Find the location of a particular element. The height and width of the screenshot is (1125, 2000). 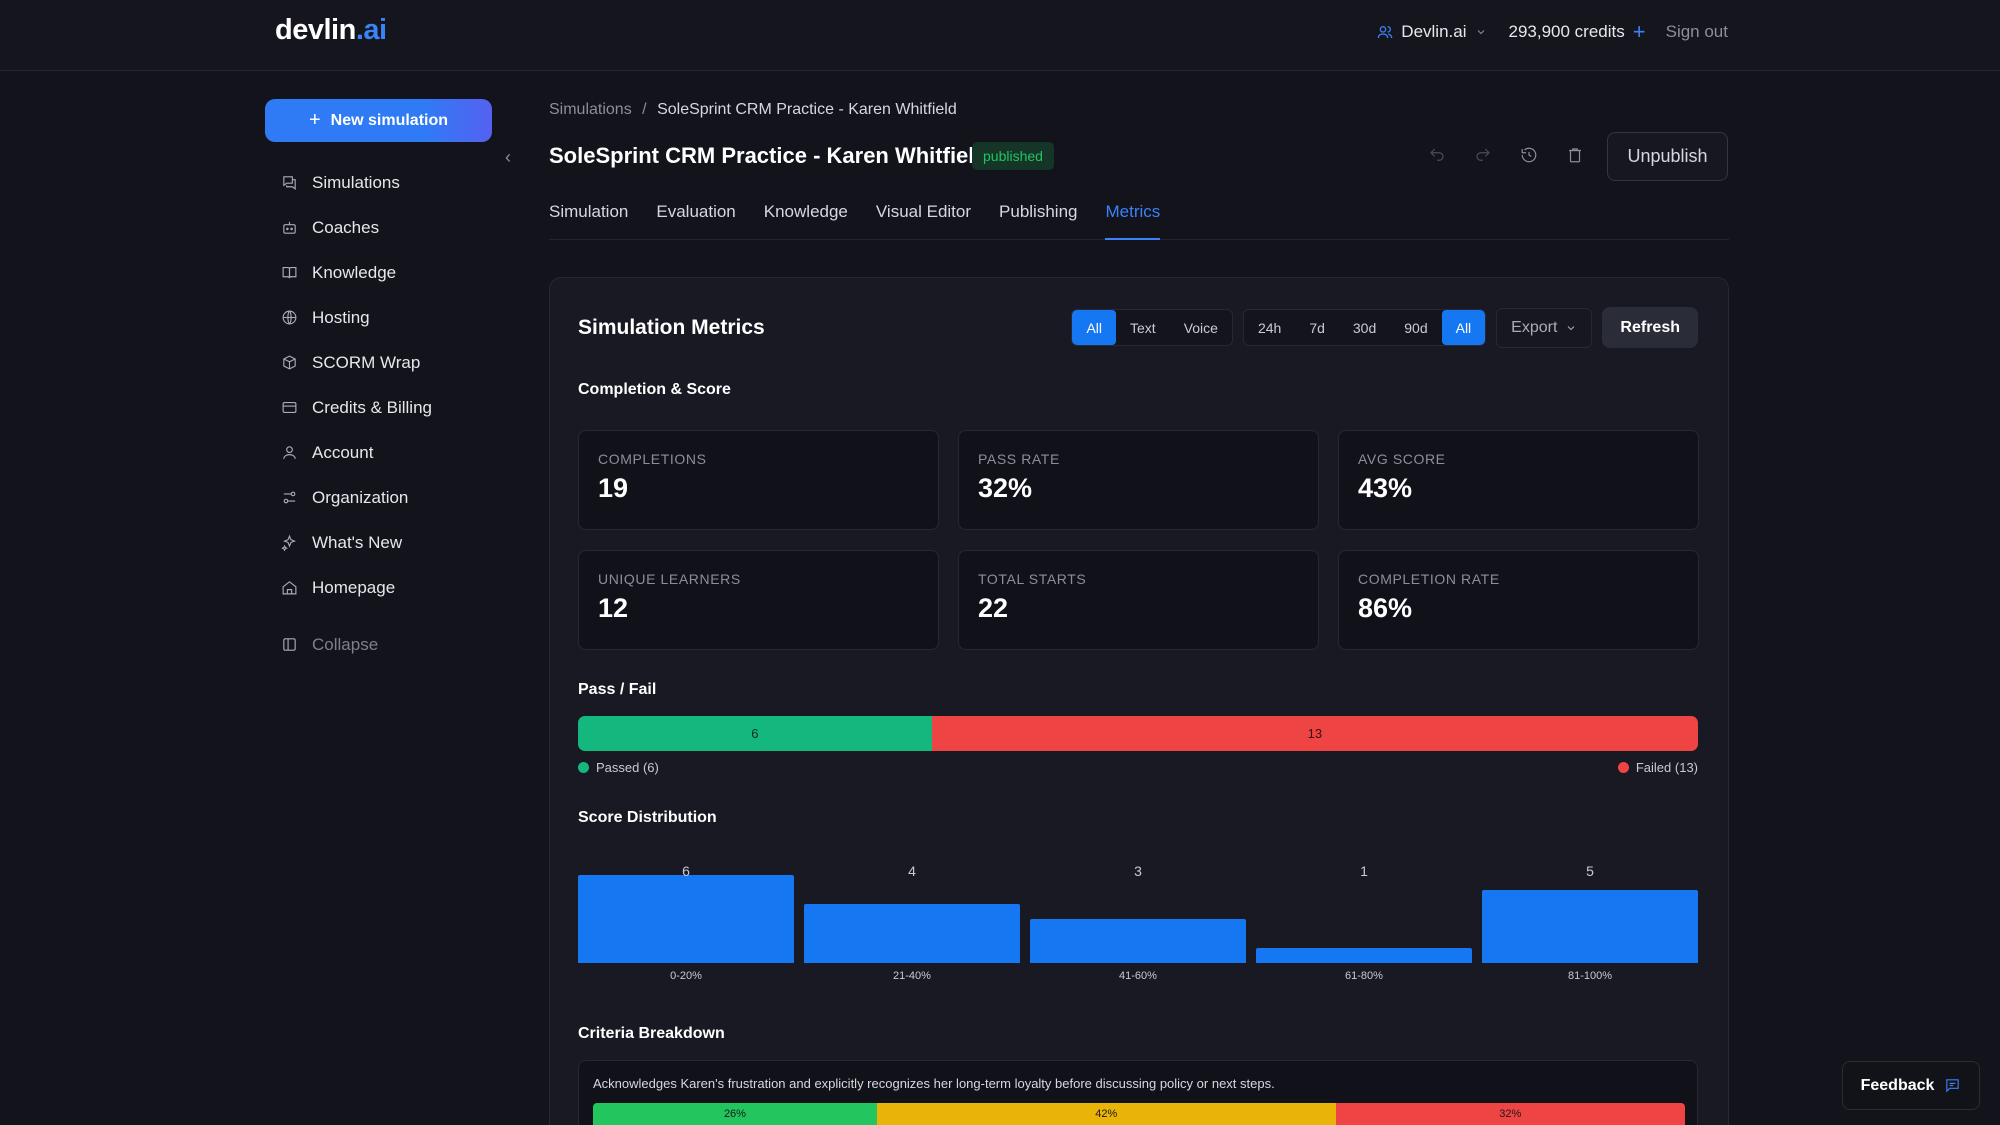

sidebar-collapse: Collapse is located at coordinates (380, 644).